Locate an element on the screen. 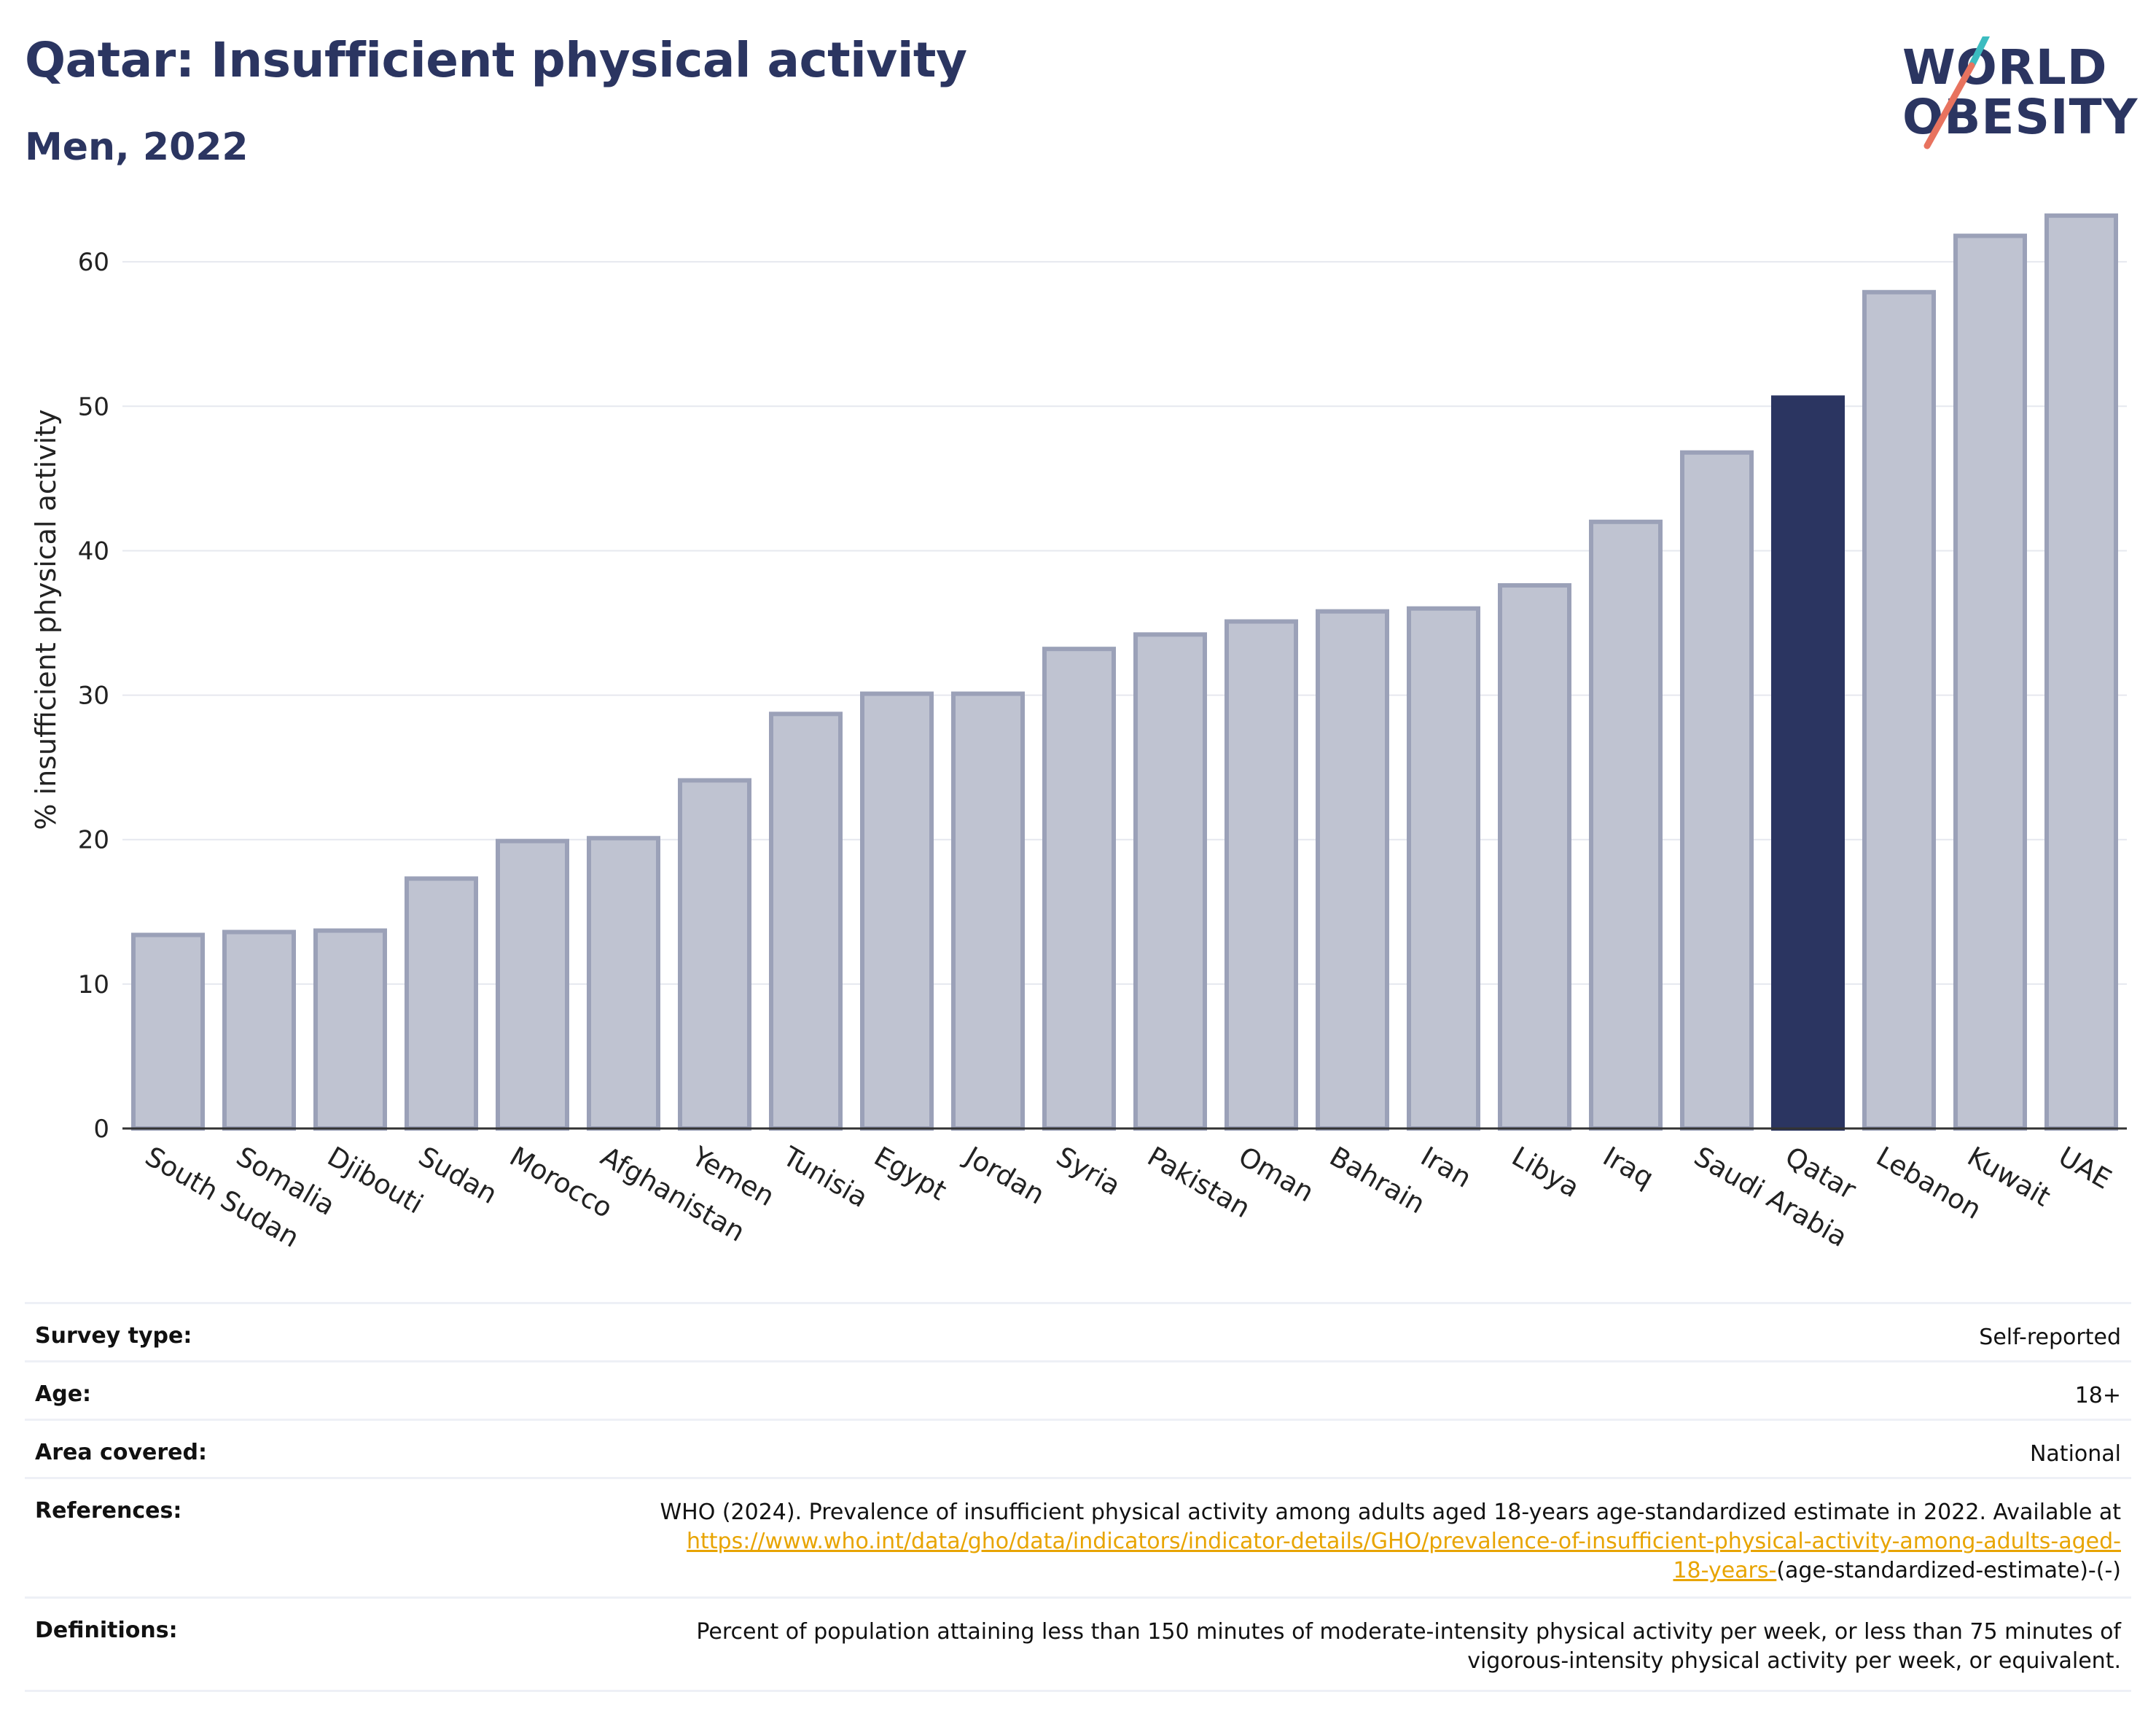 The image size is (2156, 1735). x-tick-label: Libya is located at coordinates (1546, 1172).